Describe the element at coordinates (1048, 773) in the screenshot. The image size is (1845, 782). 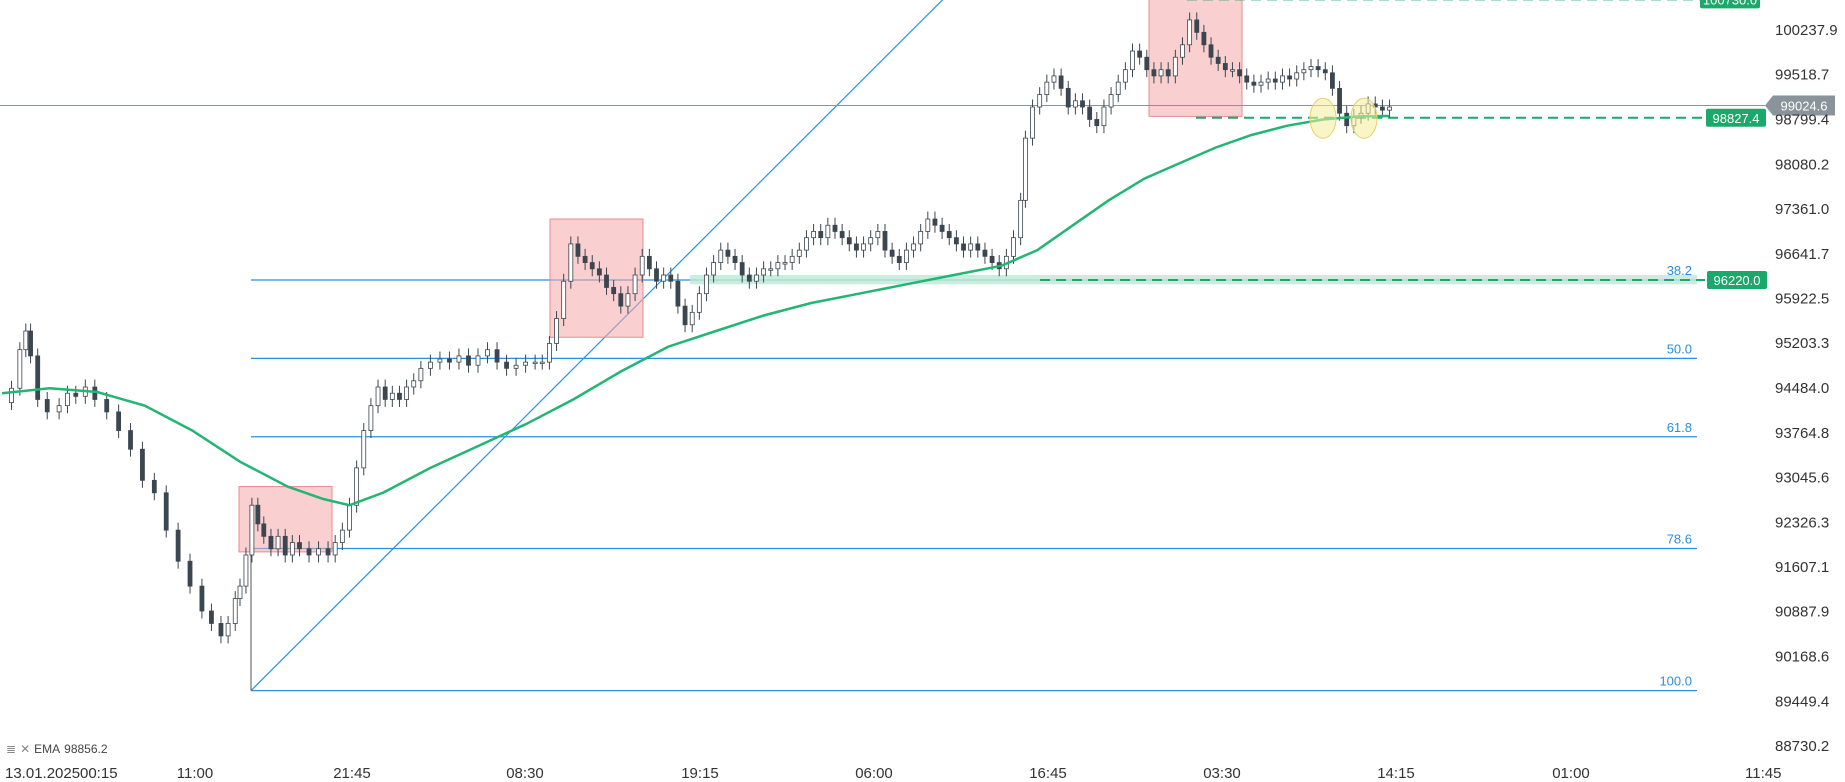
I see `x-tick-label: 16:45` at that location.